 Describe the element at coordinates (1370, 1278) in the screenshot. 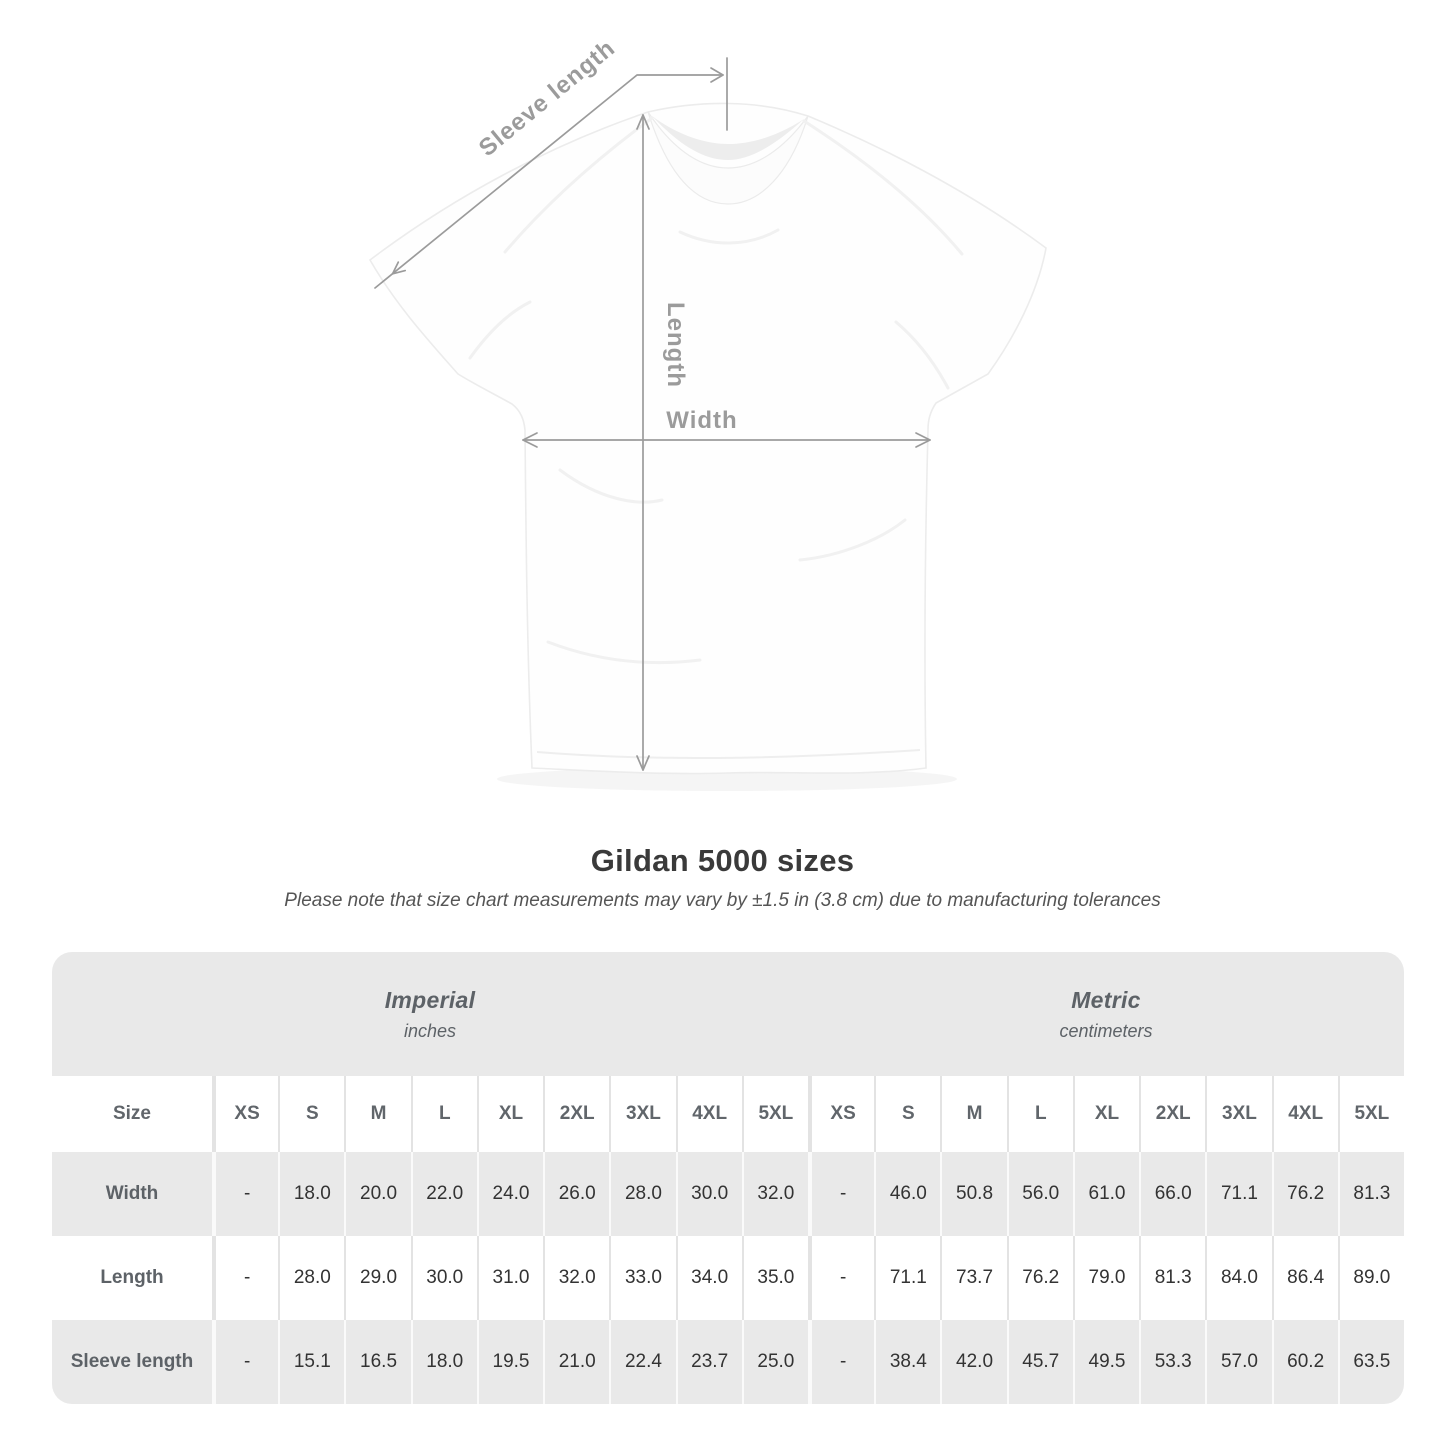

I see `value-metric: 89.0` at that location.